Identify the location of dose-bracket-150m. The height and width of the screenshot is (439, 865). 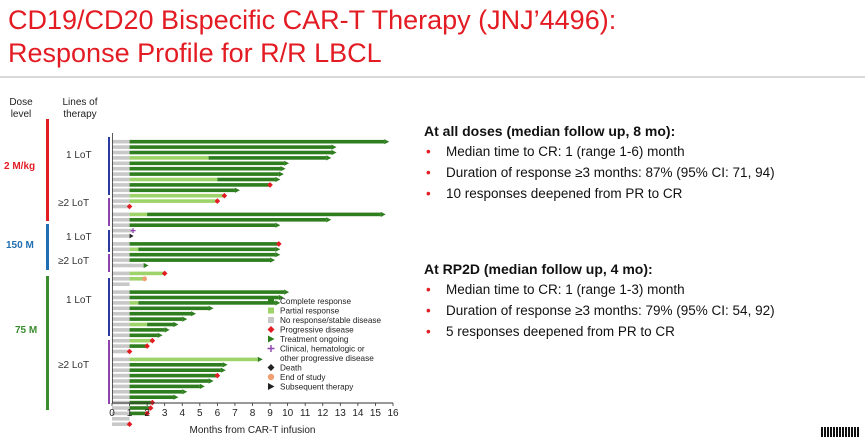
(47, 247).